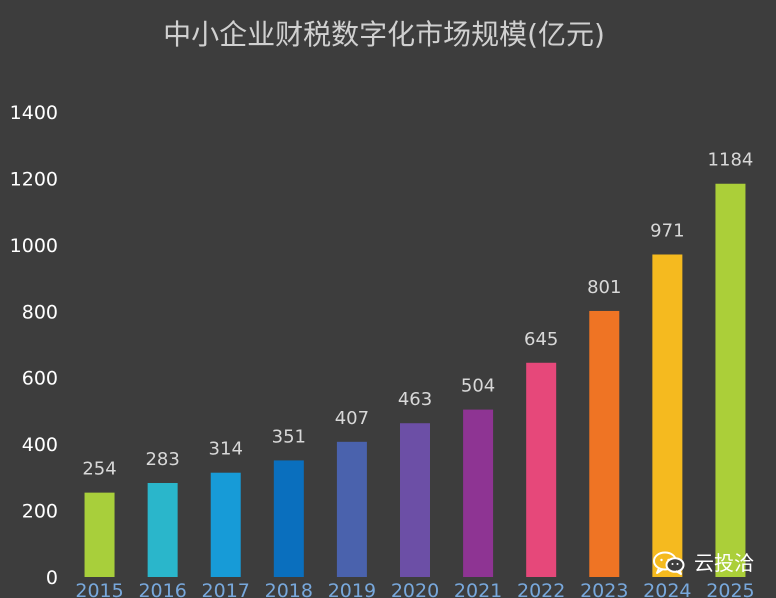 This screenshot has width=776, height=598. I want to click on x-tick-label-2015: 2015, so click(99, 589).